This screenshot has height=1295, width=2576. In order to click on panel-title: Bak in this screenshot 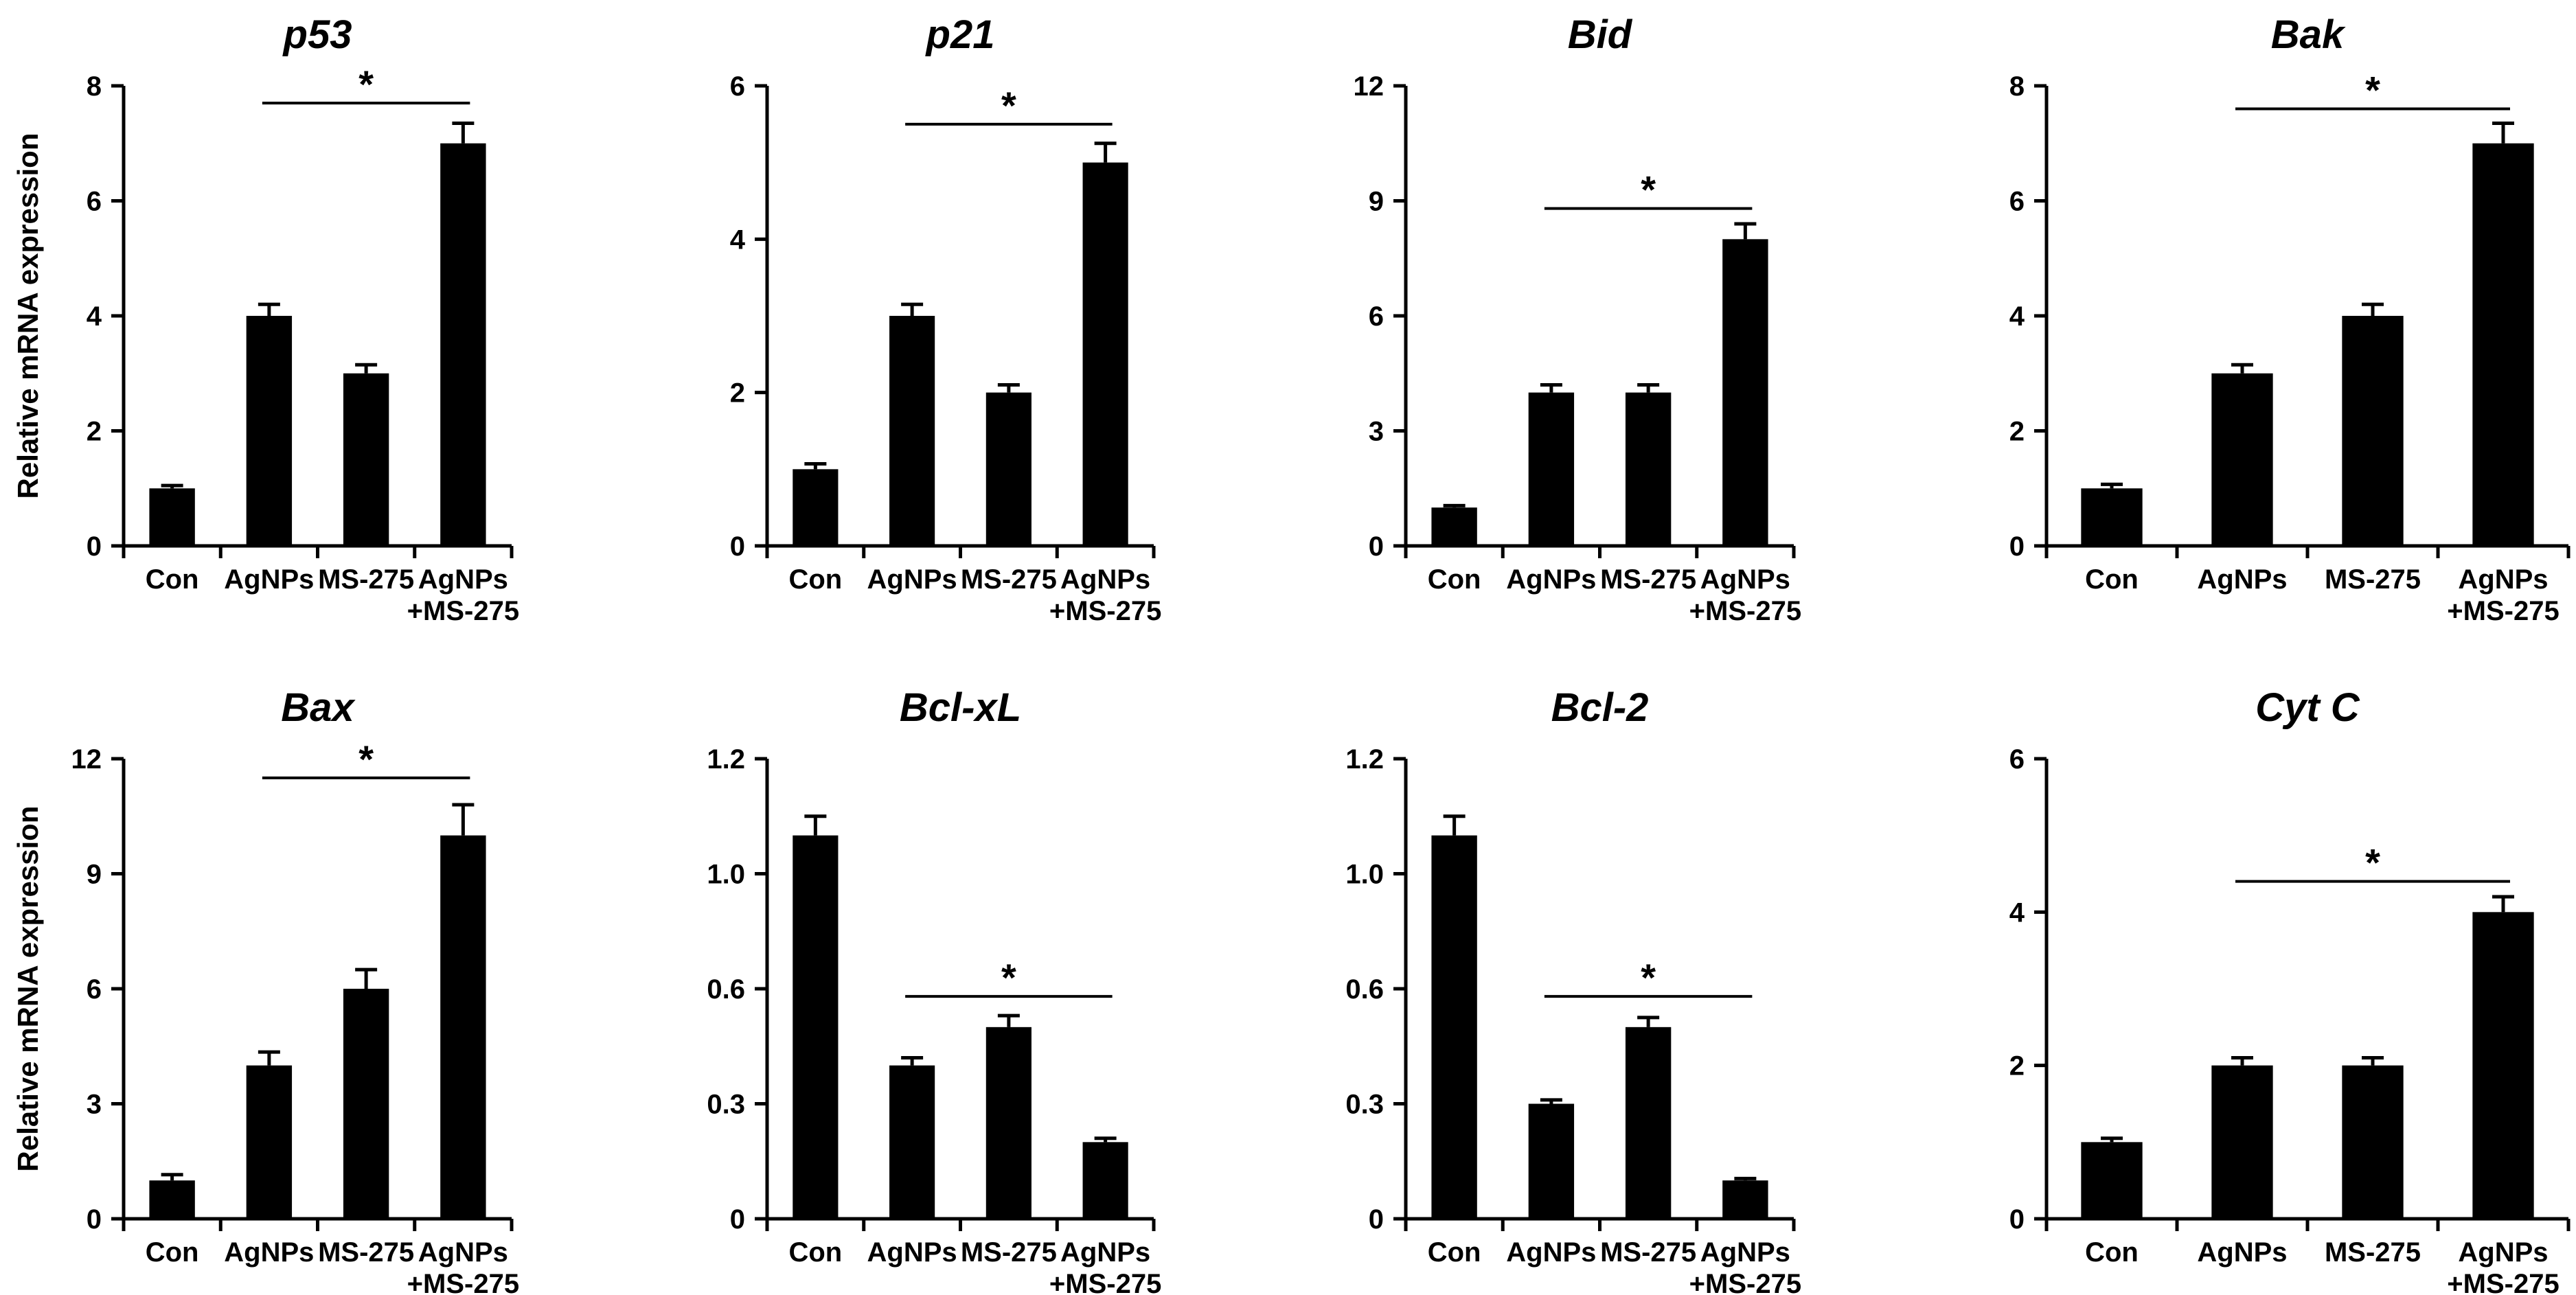, I will do `click(2308, 35)`.